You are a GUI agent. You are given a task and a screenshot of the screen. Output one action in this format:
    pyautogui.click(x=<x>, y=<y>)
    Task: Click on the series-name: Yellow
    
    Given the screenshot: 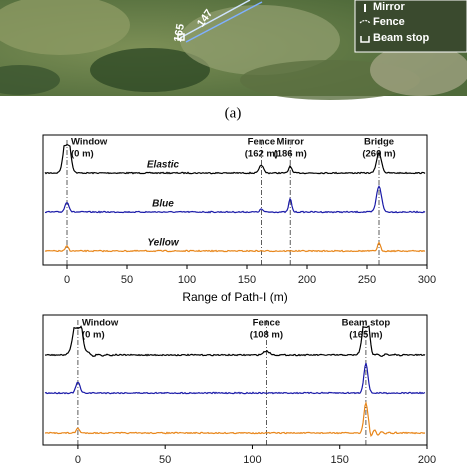 What is the action you would take?
    pyautogui.click(x=163, y=243)
    